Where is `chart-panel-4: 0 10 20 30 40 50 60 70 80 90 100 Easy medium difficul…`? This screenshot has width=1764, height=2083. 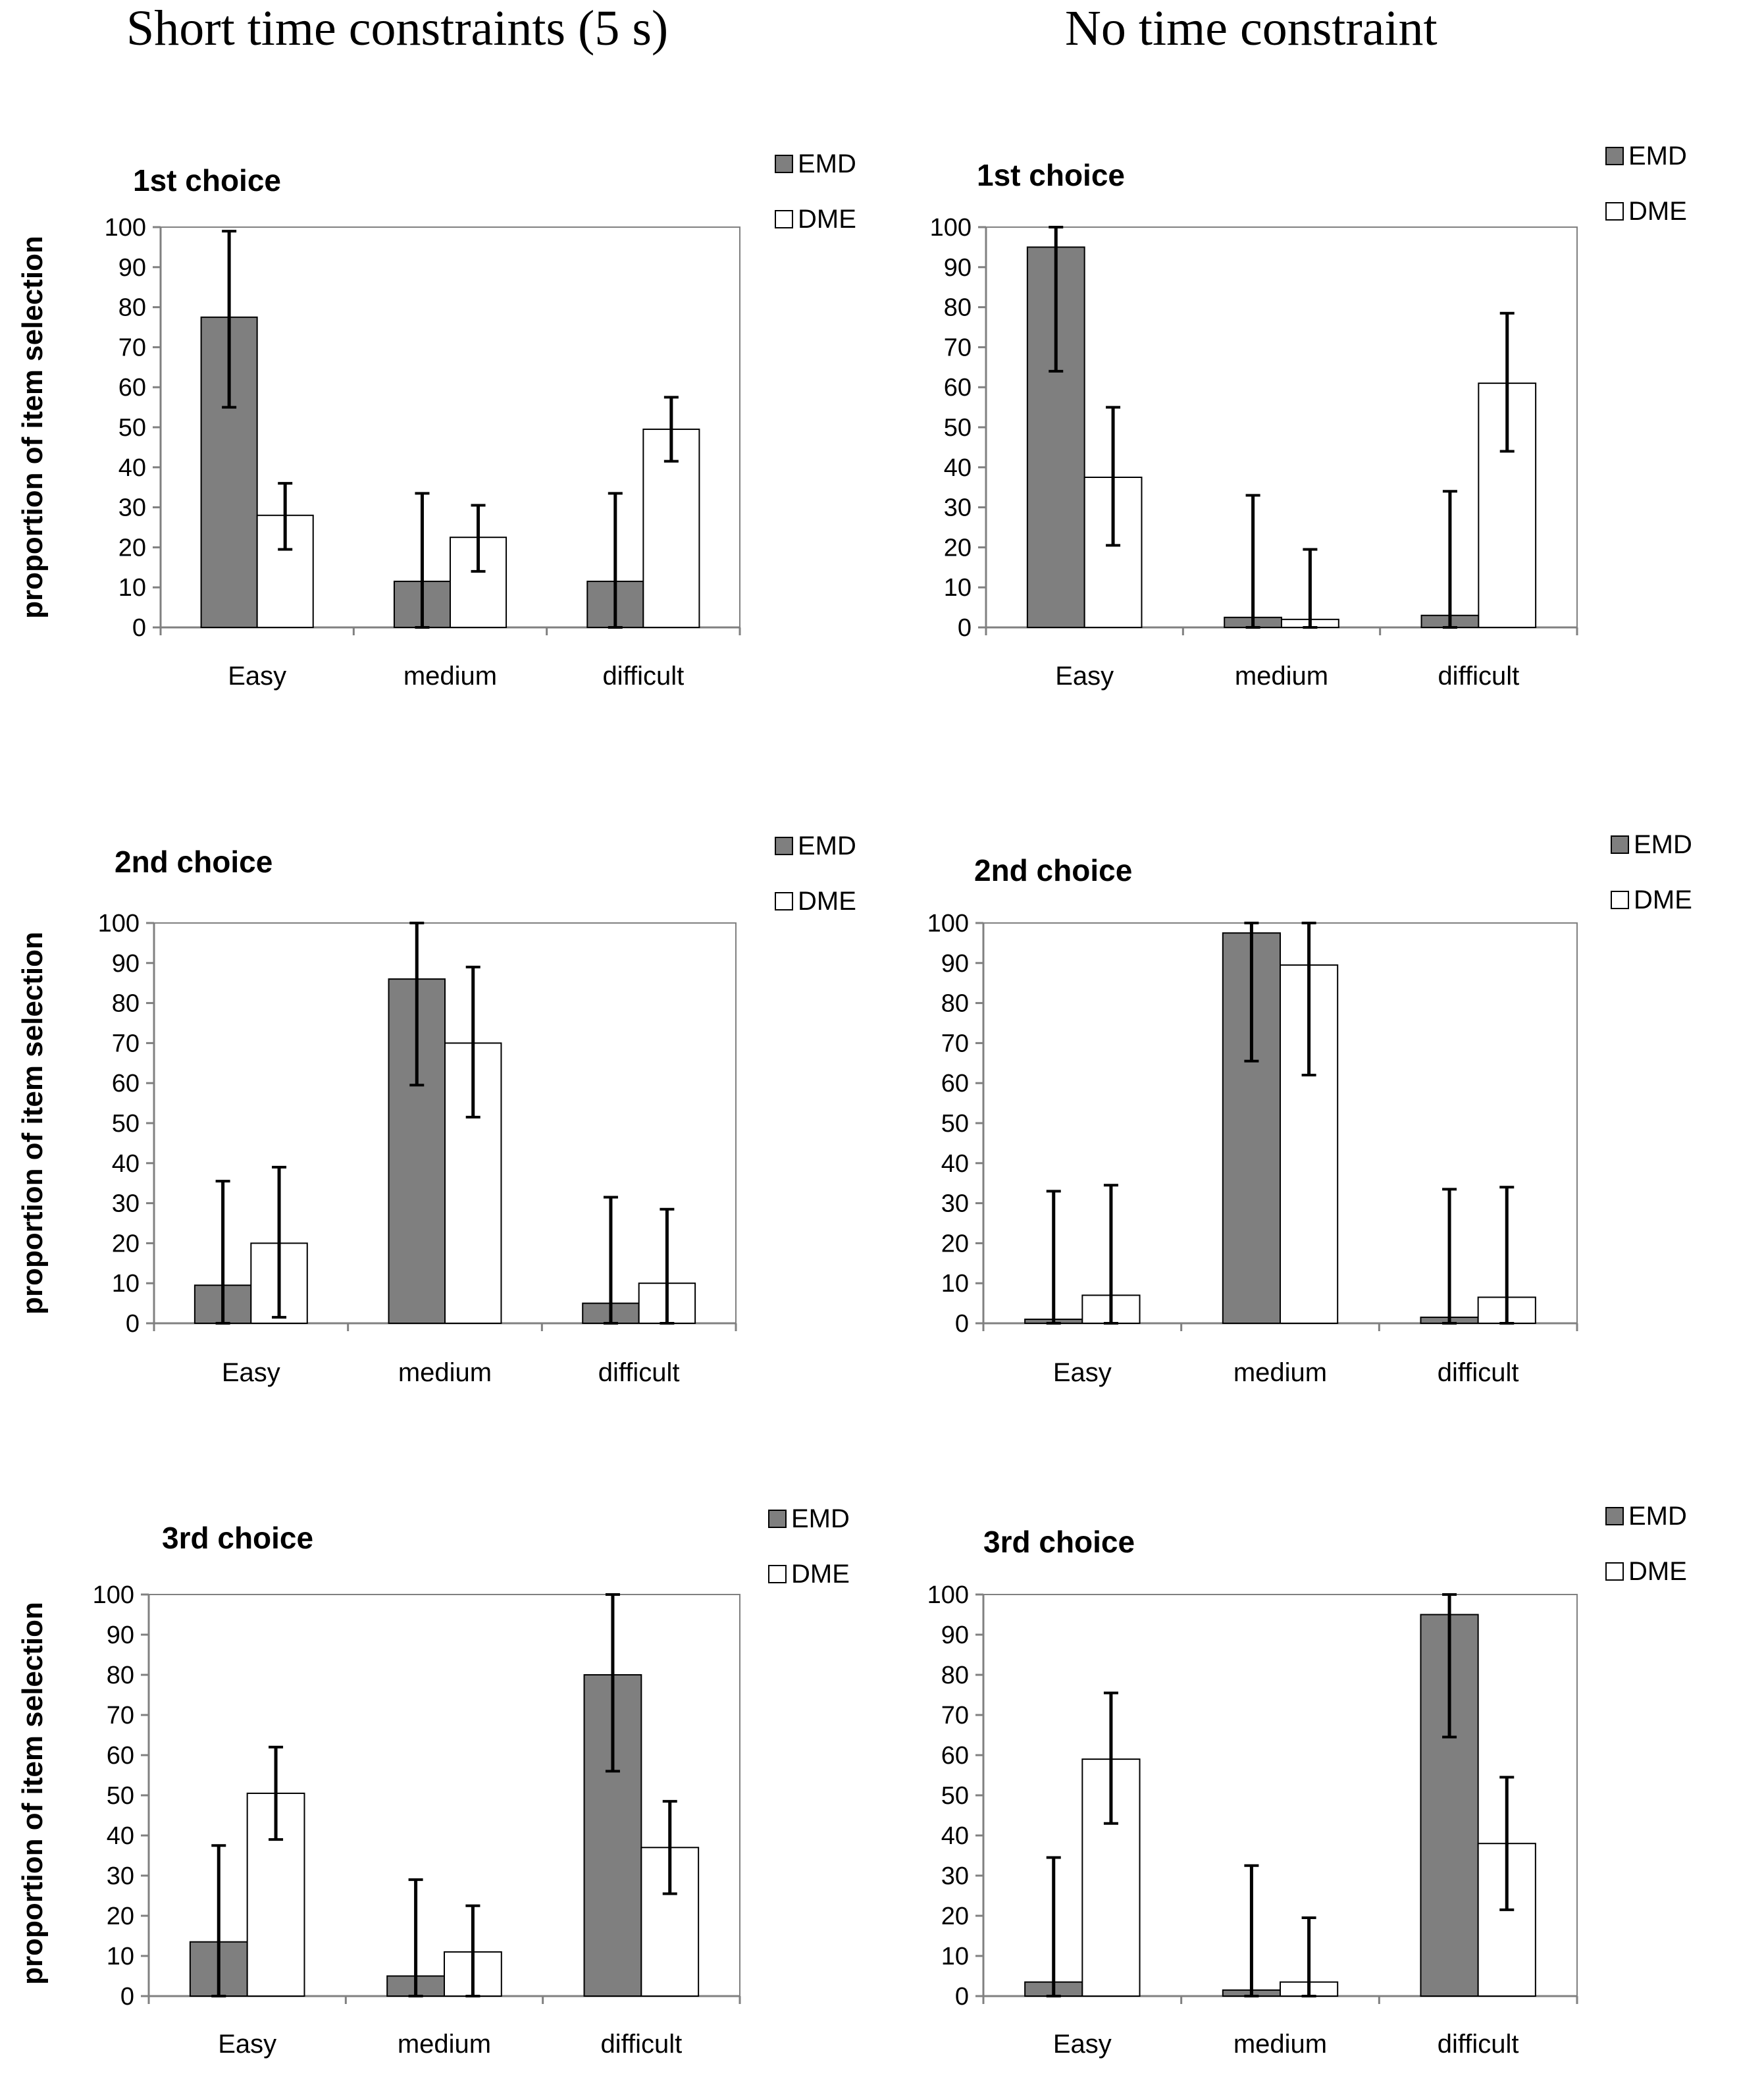 chart-panel-4: 0 10 20 30 40 50 60 70 80 90 100 Easy medium difficul… is located at coordinates (1309, 1108).